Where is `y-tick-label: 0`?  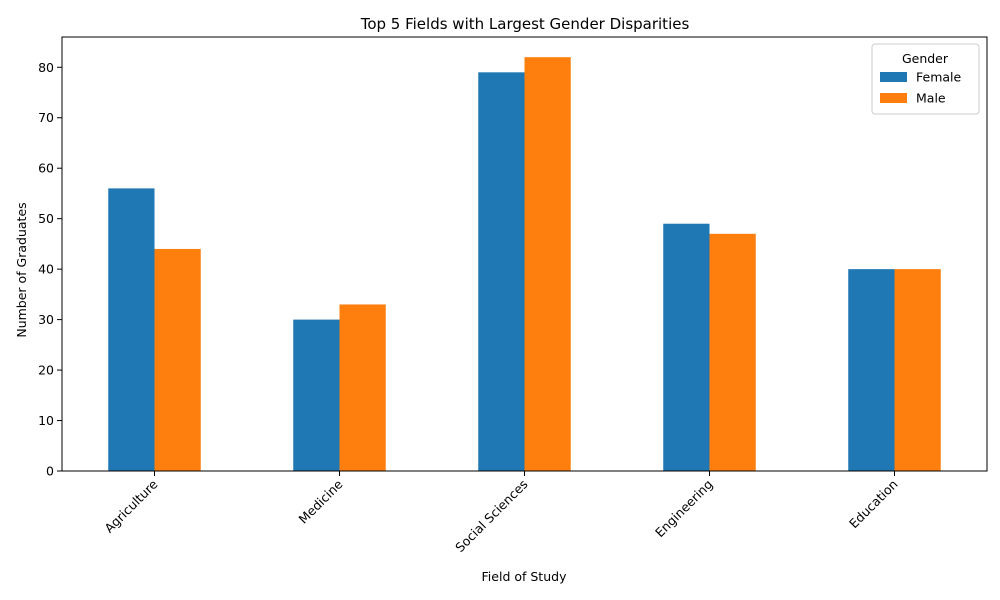
y-tick-label: 0 is located at coordinates (50, 471).